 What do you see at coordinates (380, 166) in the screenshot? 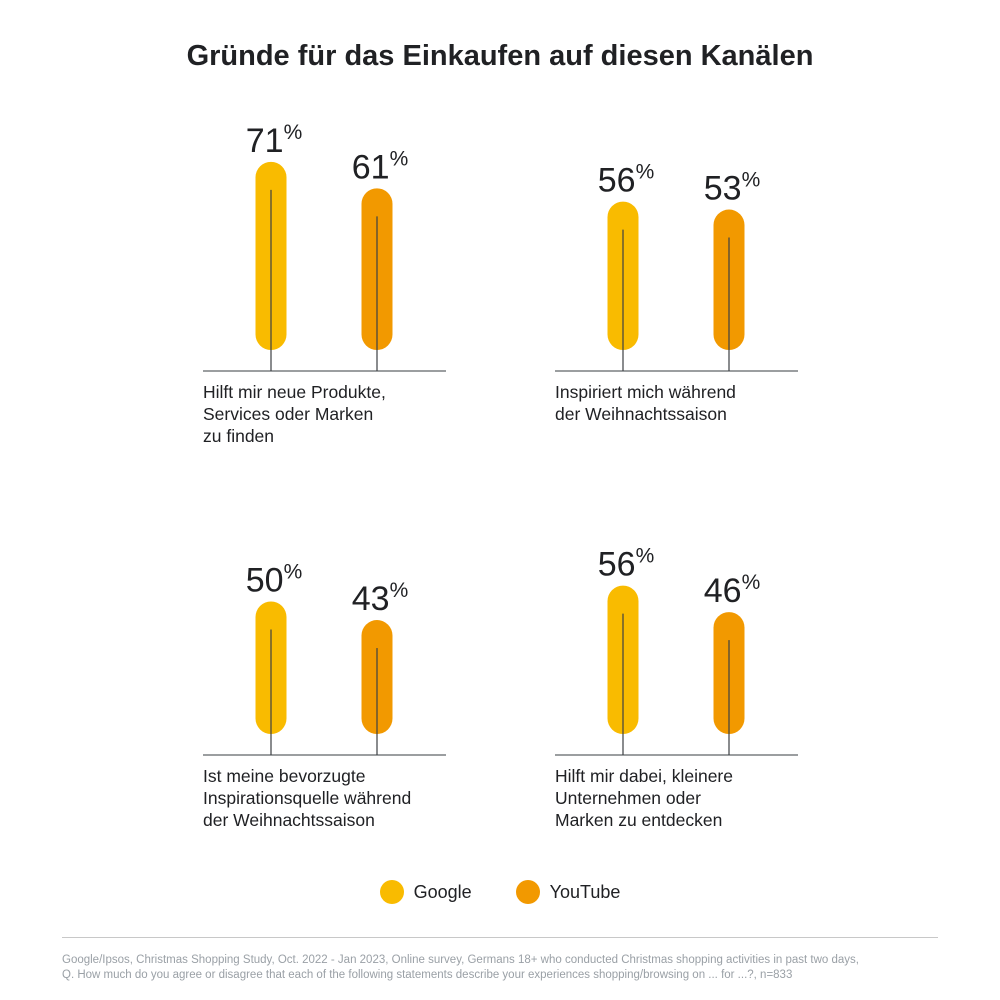
I see `bar-value-label-youtube: 61%` at bounding box center [380, 166].